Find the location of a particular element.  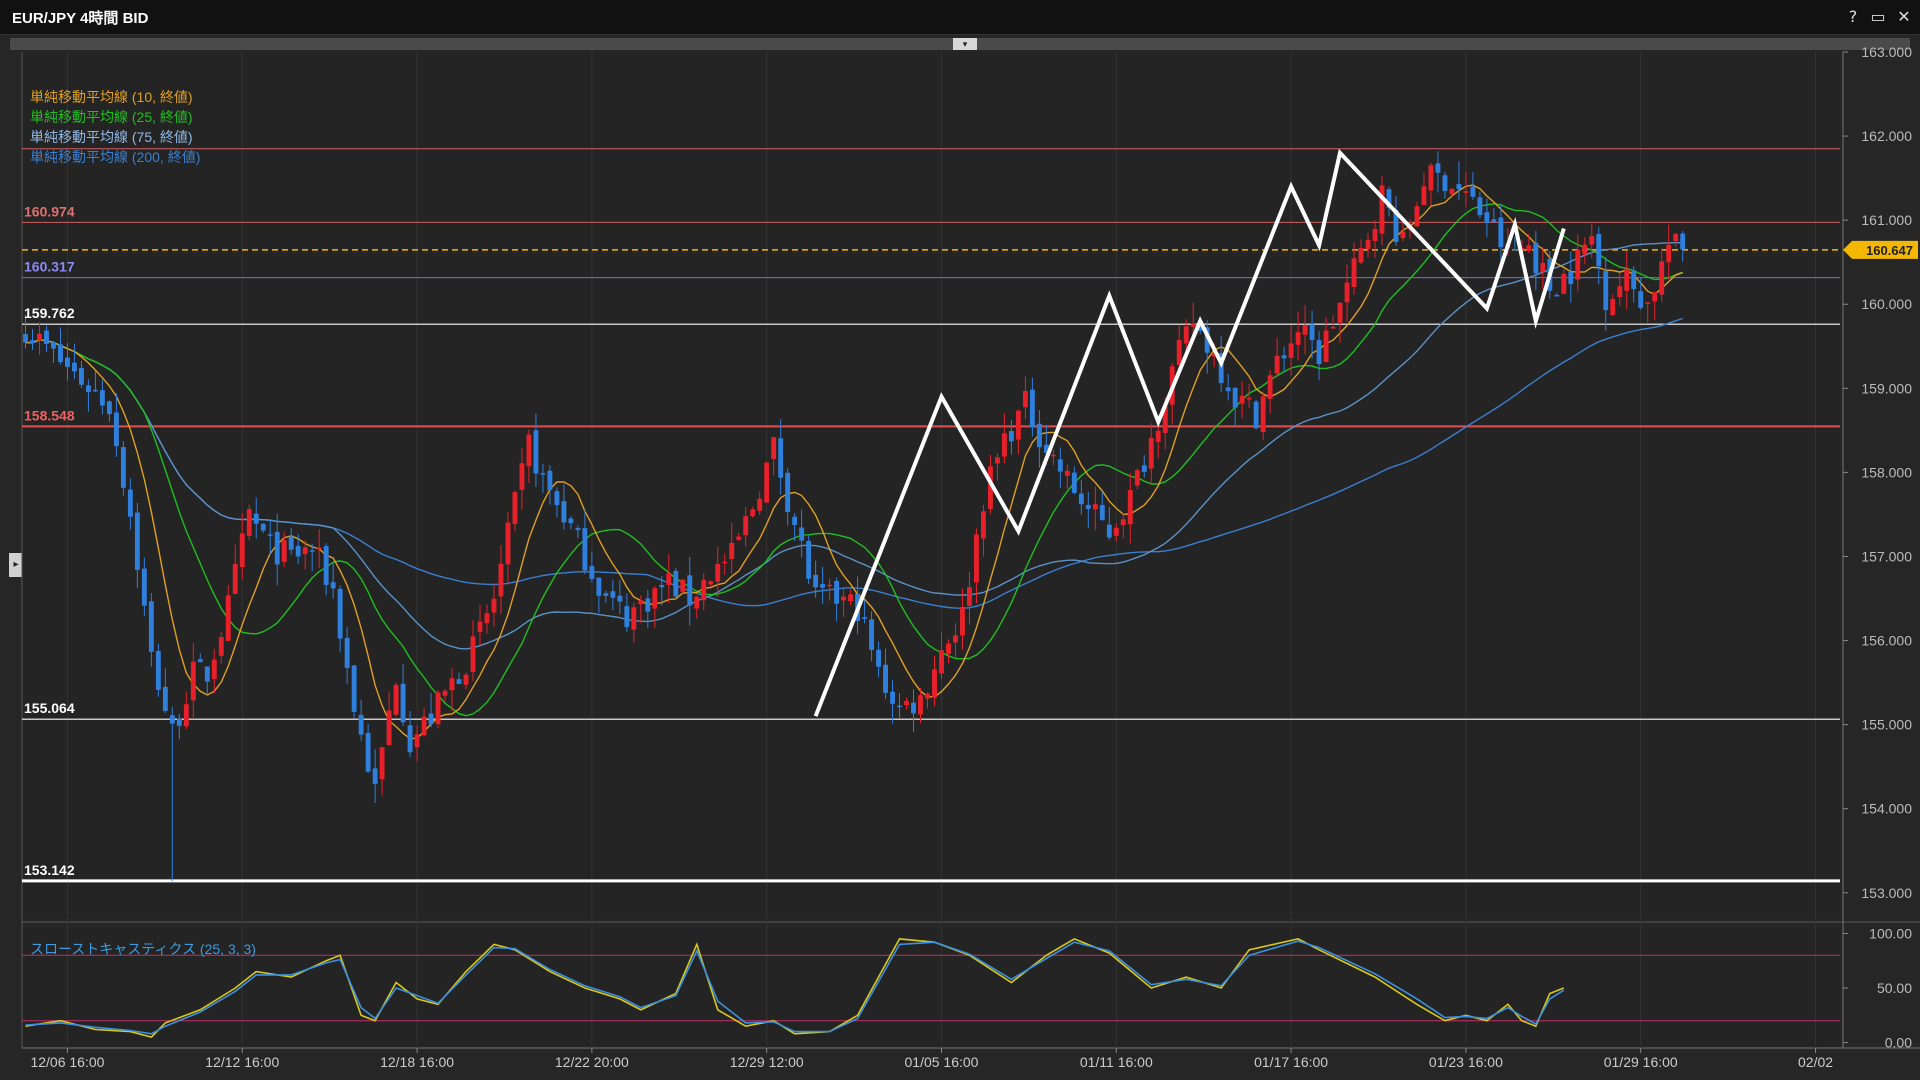

level-label: 160.317 is located at coordinates (49, 267).